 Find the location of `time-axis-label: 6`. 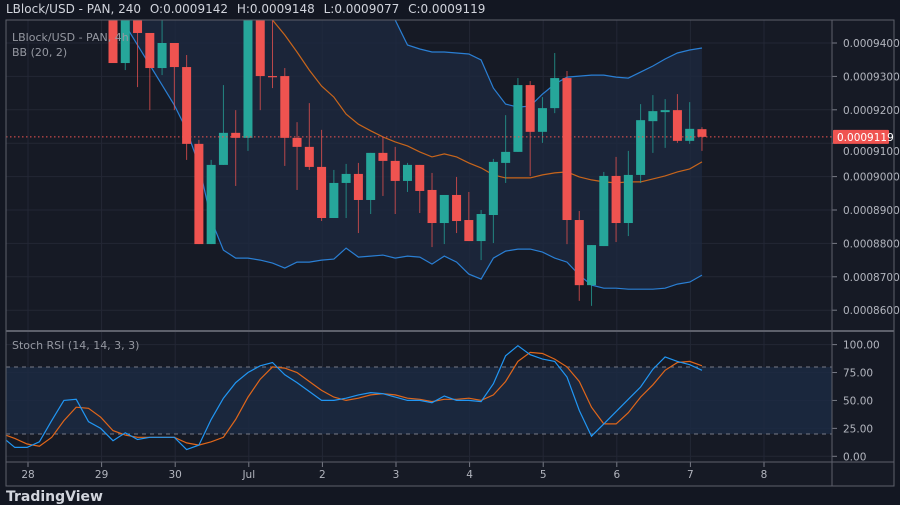

time-axis-label: 6 is located at coordinates (616, 475).